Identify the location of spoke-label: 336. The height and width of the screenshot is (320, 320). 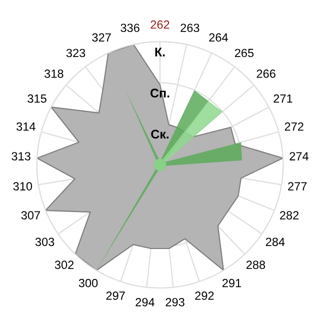
(130, 28).